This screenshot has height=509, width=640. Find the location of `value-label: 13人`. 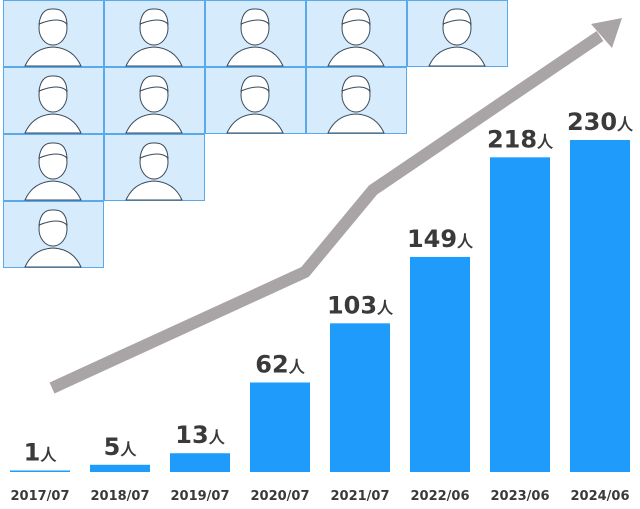

value-label: 13人 is located at coordinates (200, 435).